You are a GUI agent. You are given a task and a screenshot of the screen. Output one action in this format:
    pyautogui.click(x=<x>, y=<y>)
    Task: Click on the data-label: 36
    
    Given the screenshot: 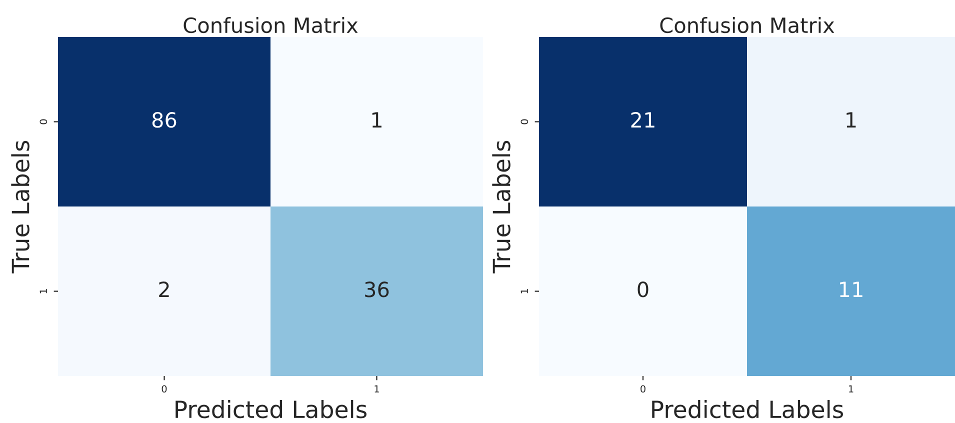 What is the action you would take?
    pyautogui.click(x=377, y=290)
    